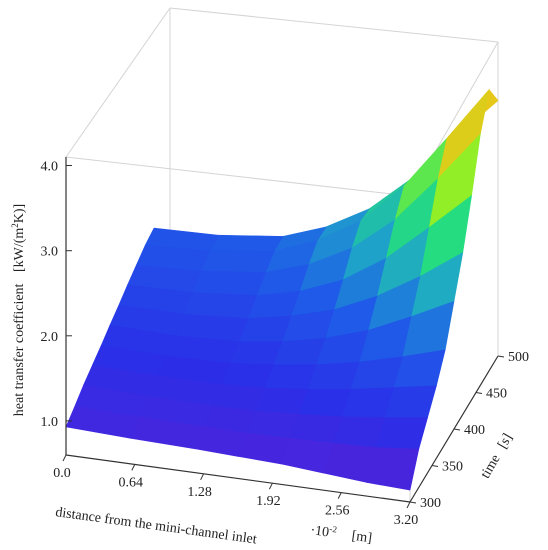 Image resolution: width=548 pixels, height=550 pixels. I want to click on z-tick-label: 4.0, so click(50, 167).